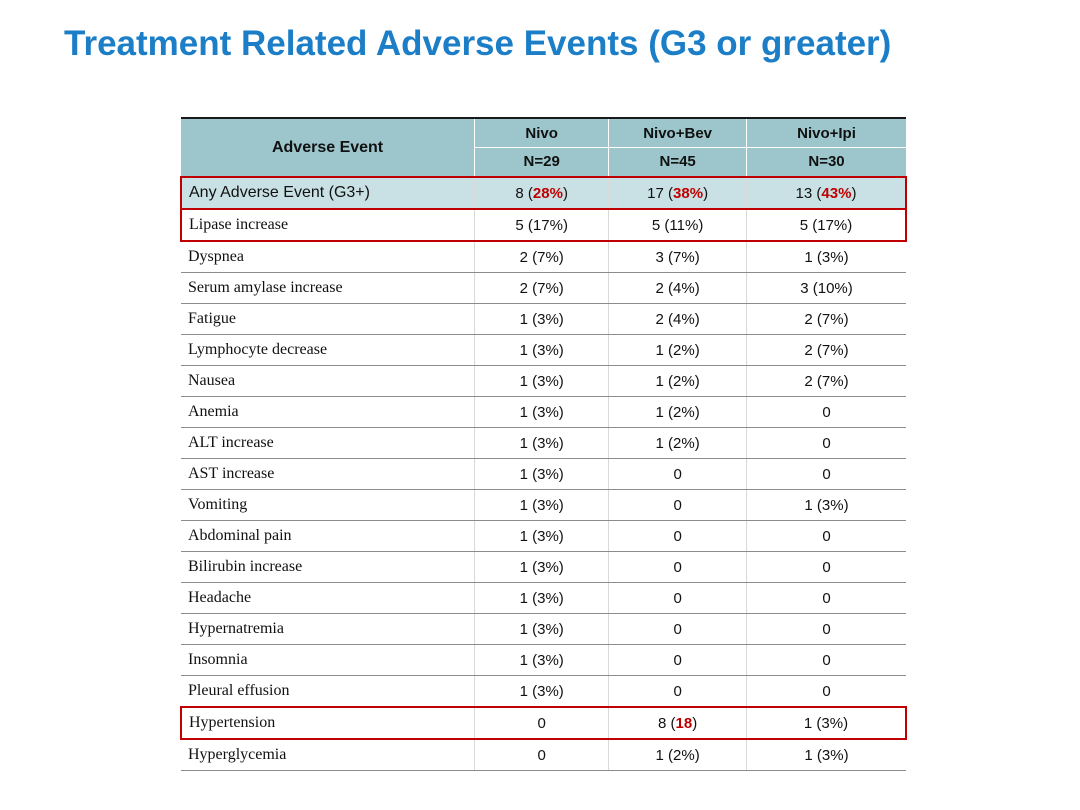  Describe the element at coordinates (328, 691) in the screenshot. I see `adverse-event-label: Pleural effusion` at that location.